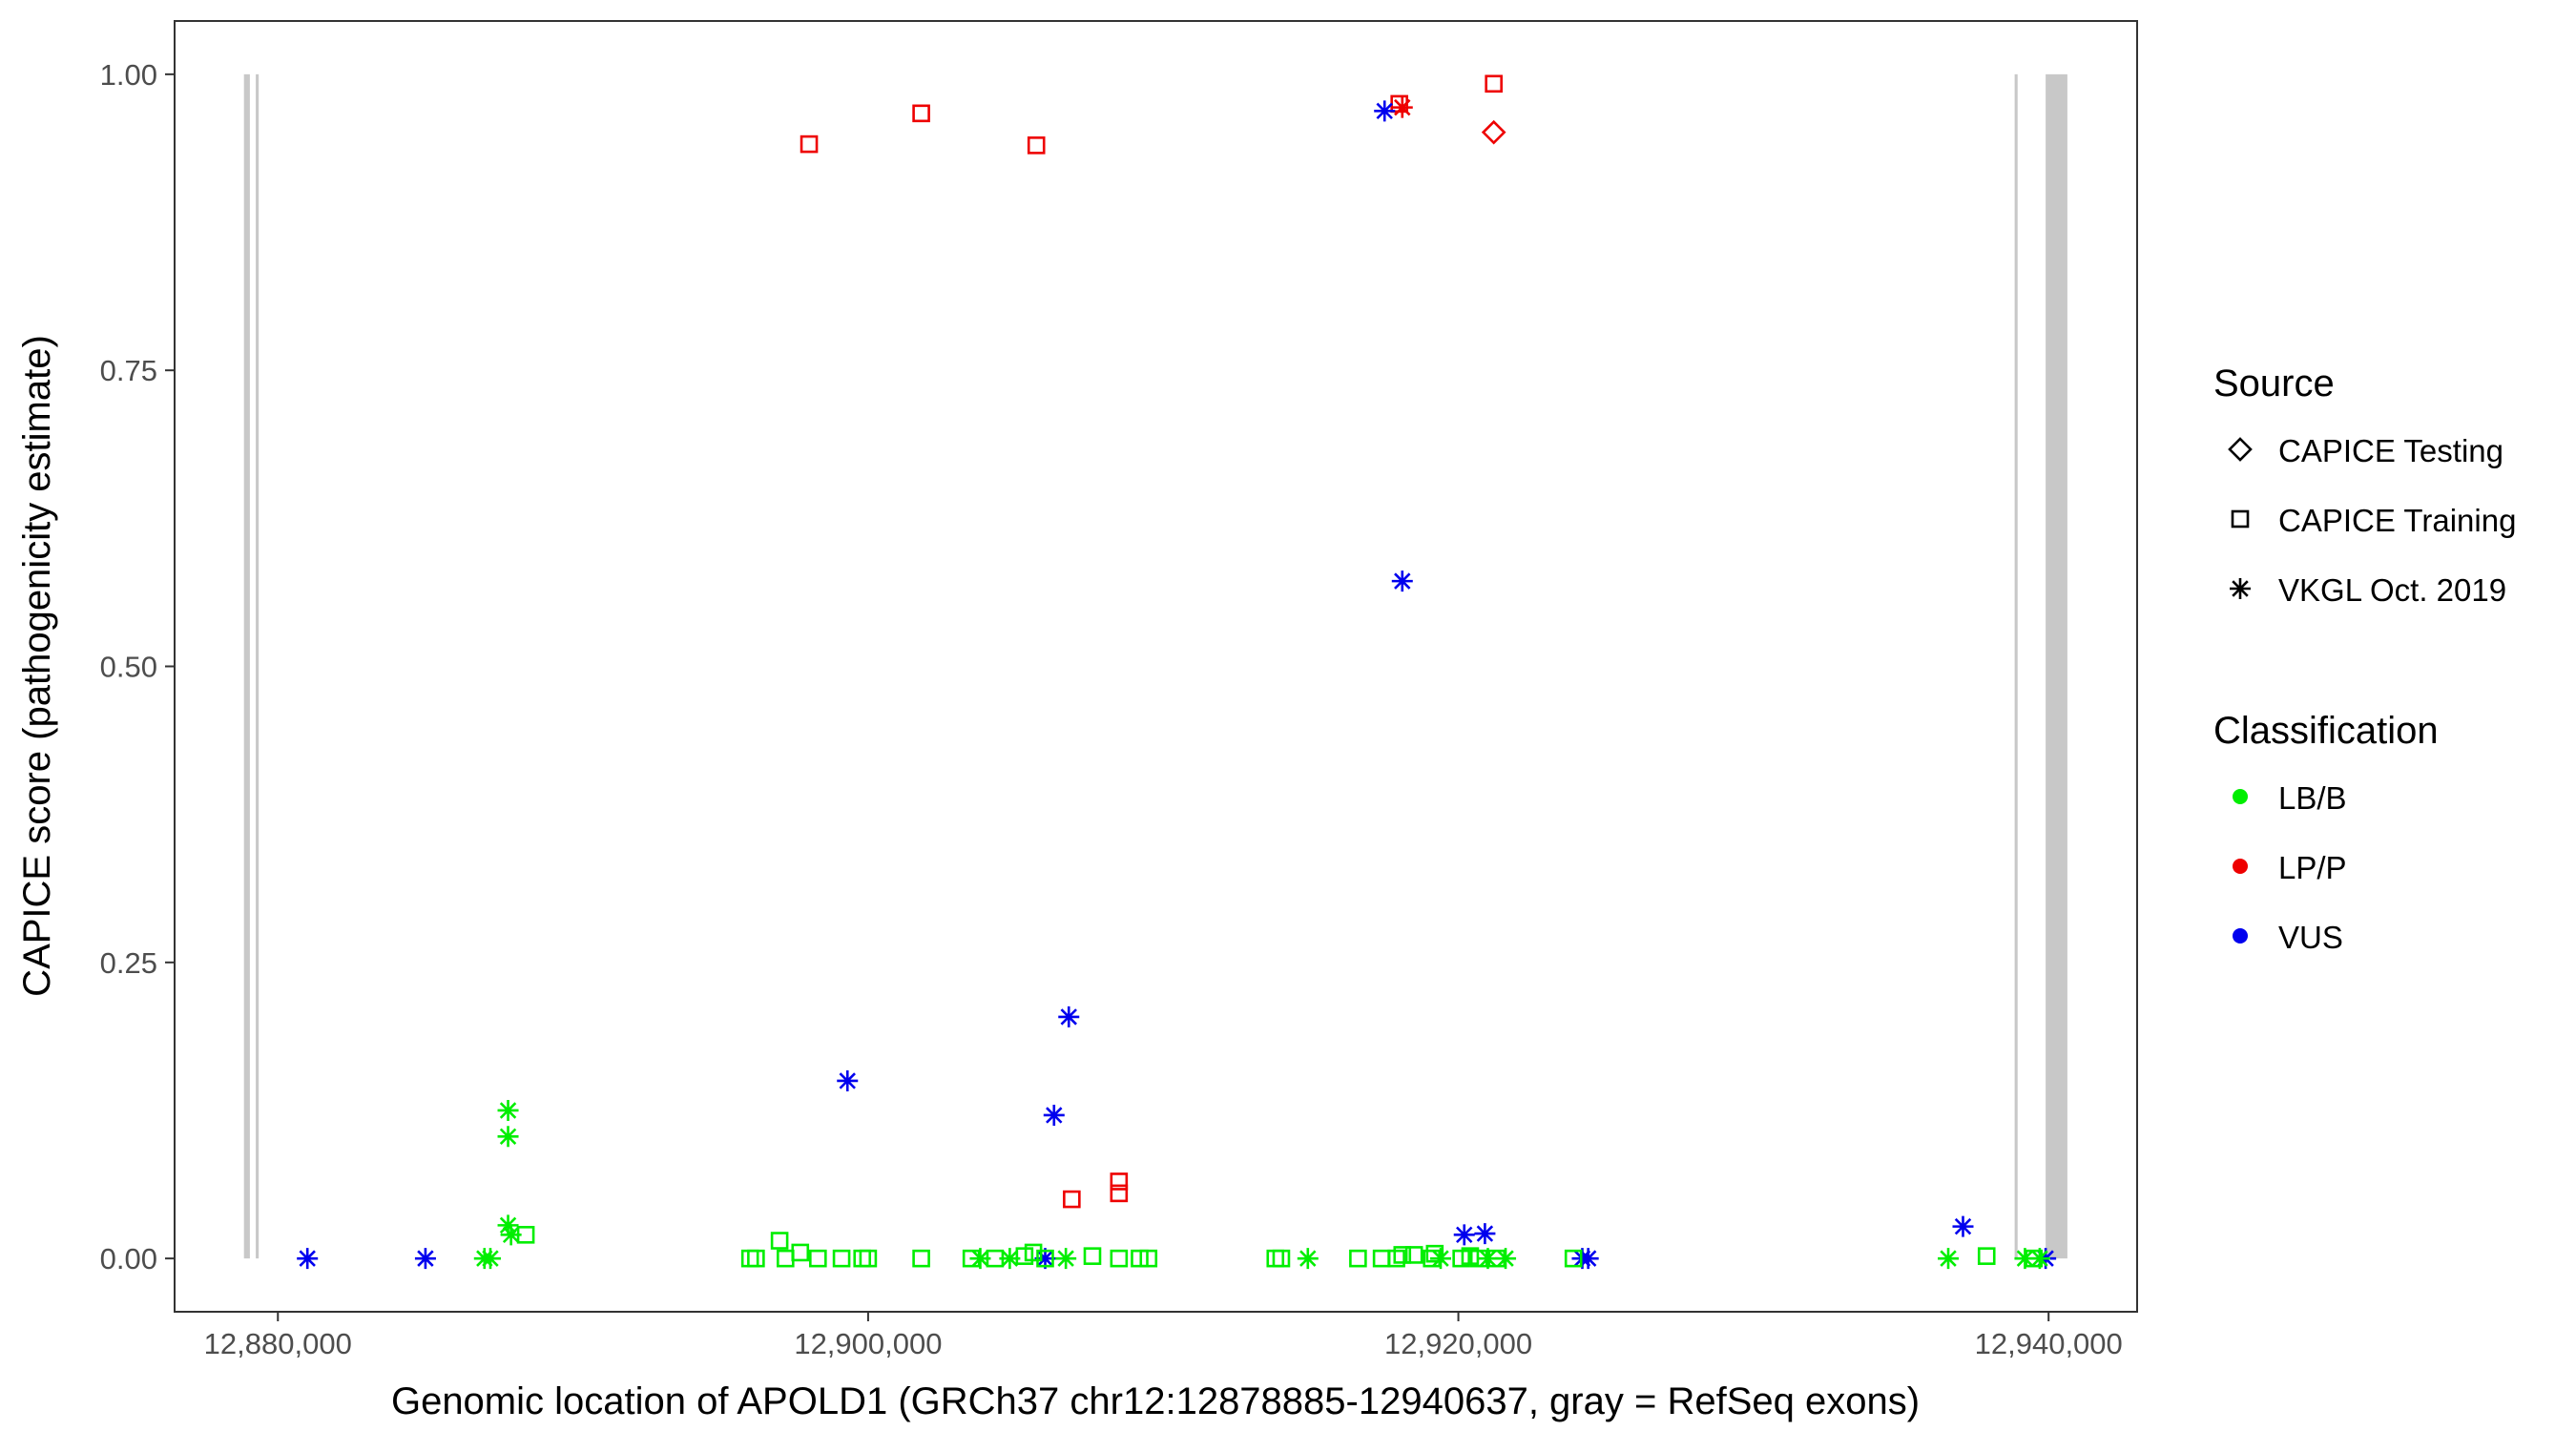  Describe the element at coordinates (2310, 937) in the screenshot. I see `legend-classification-label: VUS` at that location.